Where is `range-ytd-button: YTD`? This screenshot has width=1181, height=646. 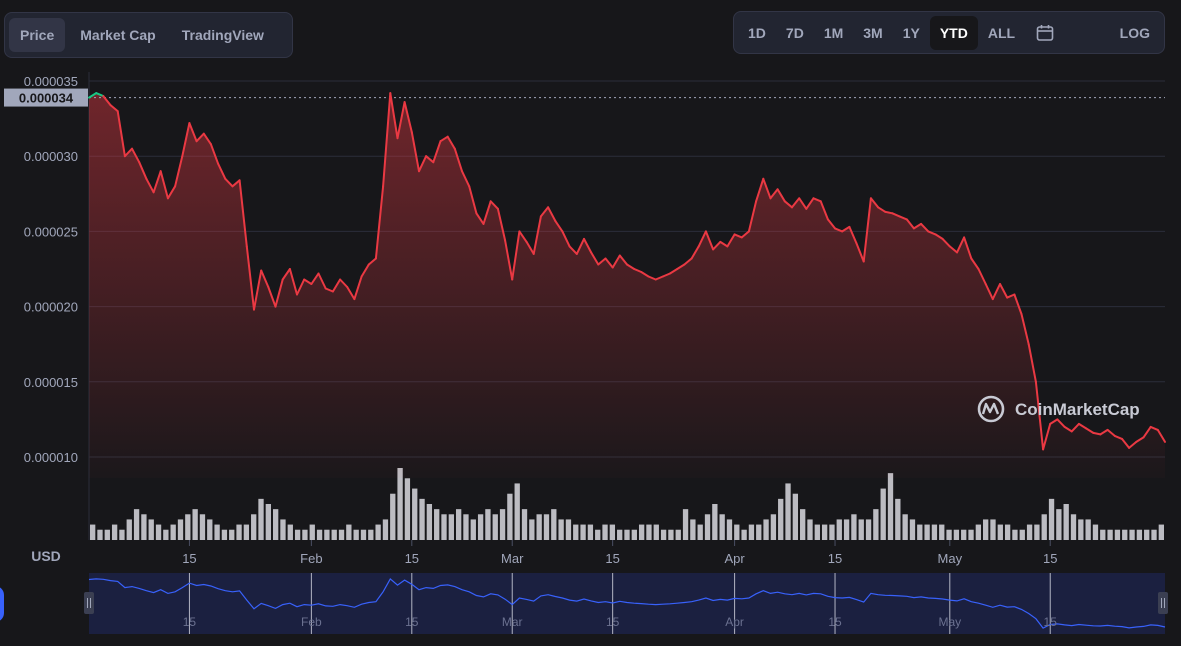 range-ytd-button: YTD is located at coordinates (953, 32).